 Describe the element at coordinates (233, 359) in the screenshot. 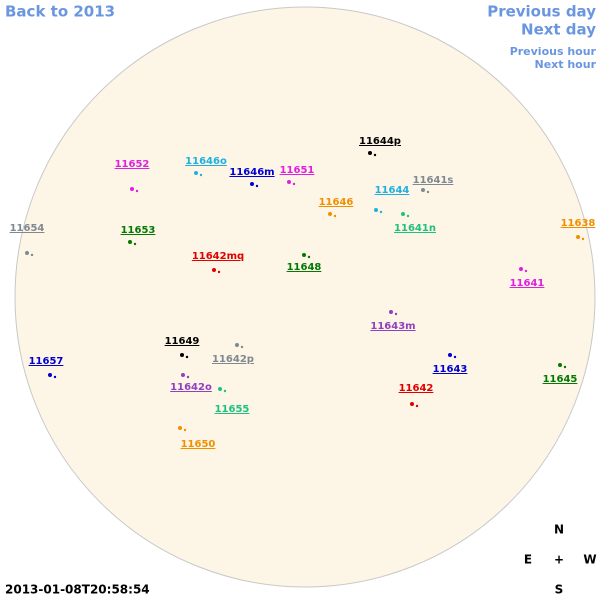

I see `region-label: 11642p` at that location.